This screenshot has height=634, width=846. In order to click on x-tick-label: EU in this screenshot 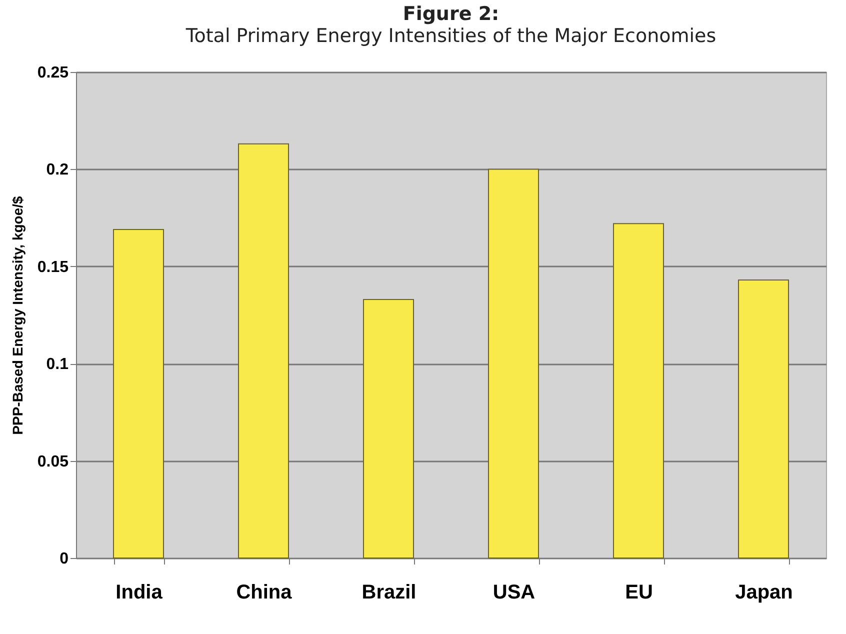, I will do `click(639, 593)`.